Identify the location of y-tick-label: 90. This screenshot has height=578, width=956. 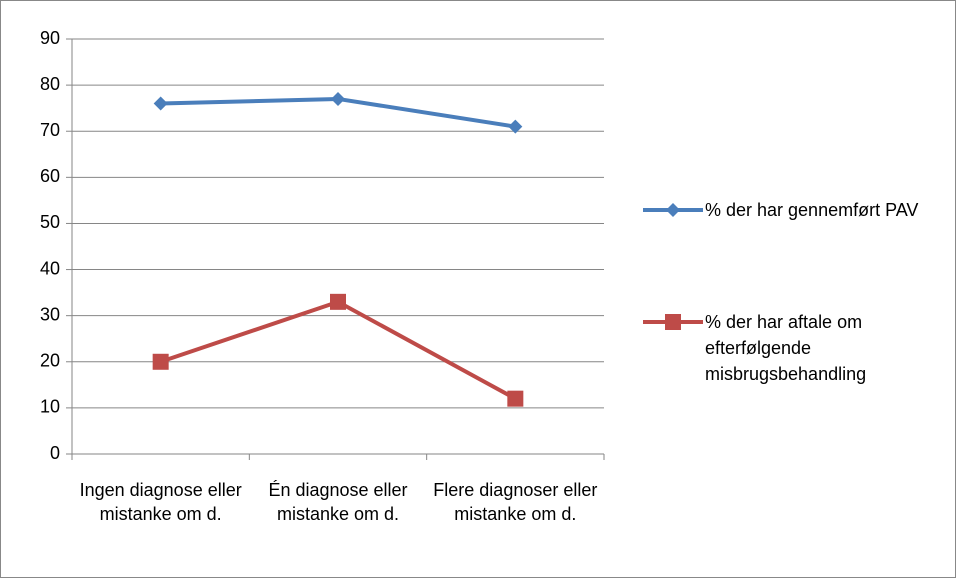
(50, 38).